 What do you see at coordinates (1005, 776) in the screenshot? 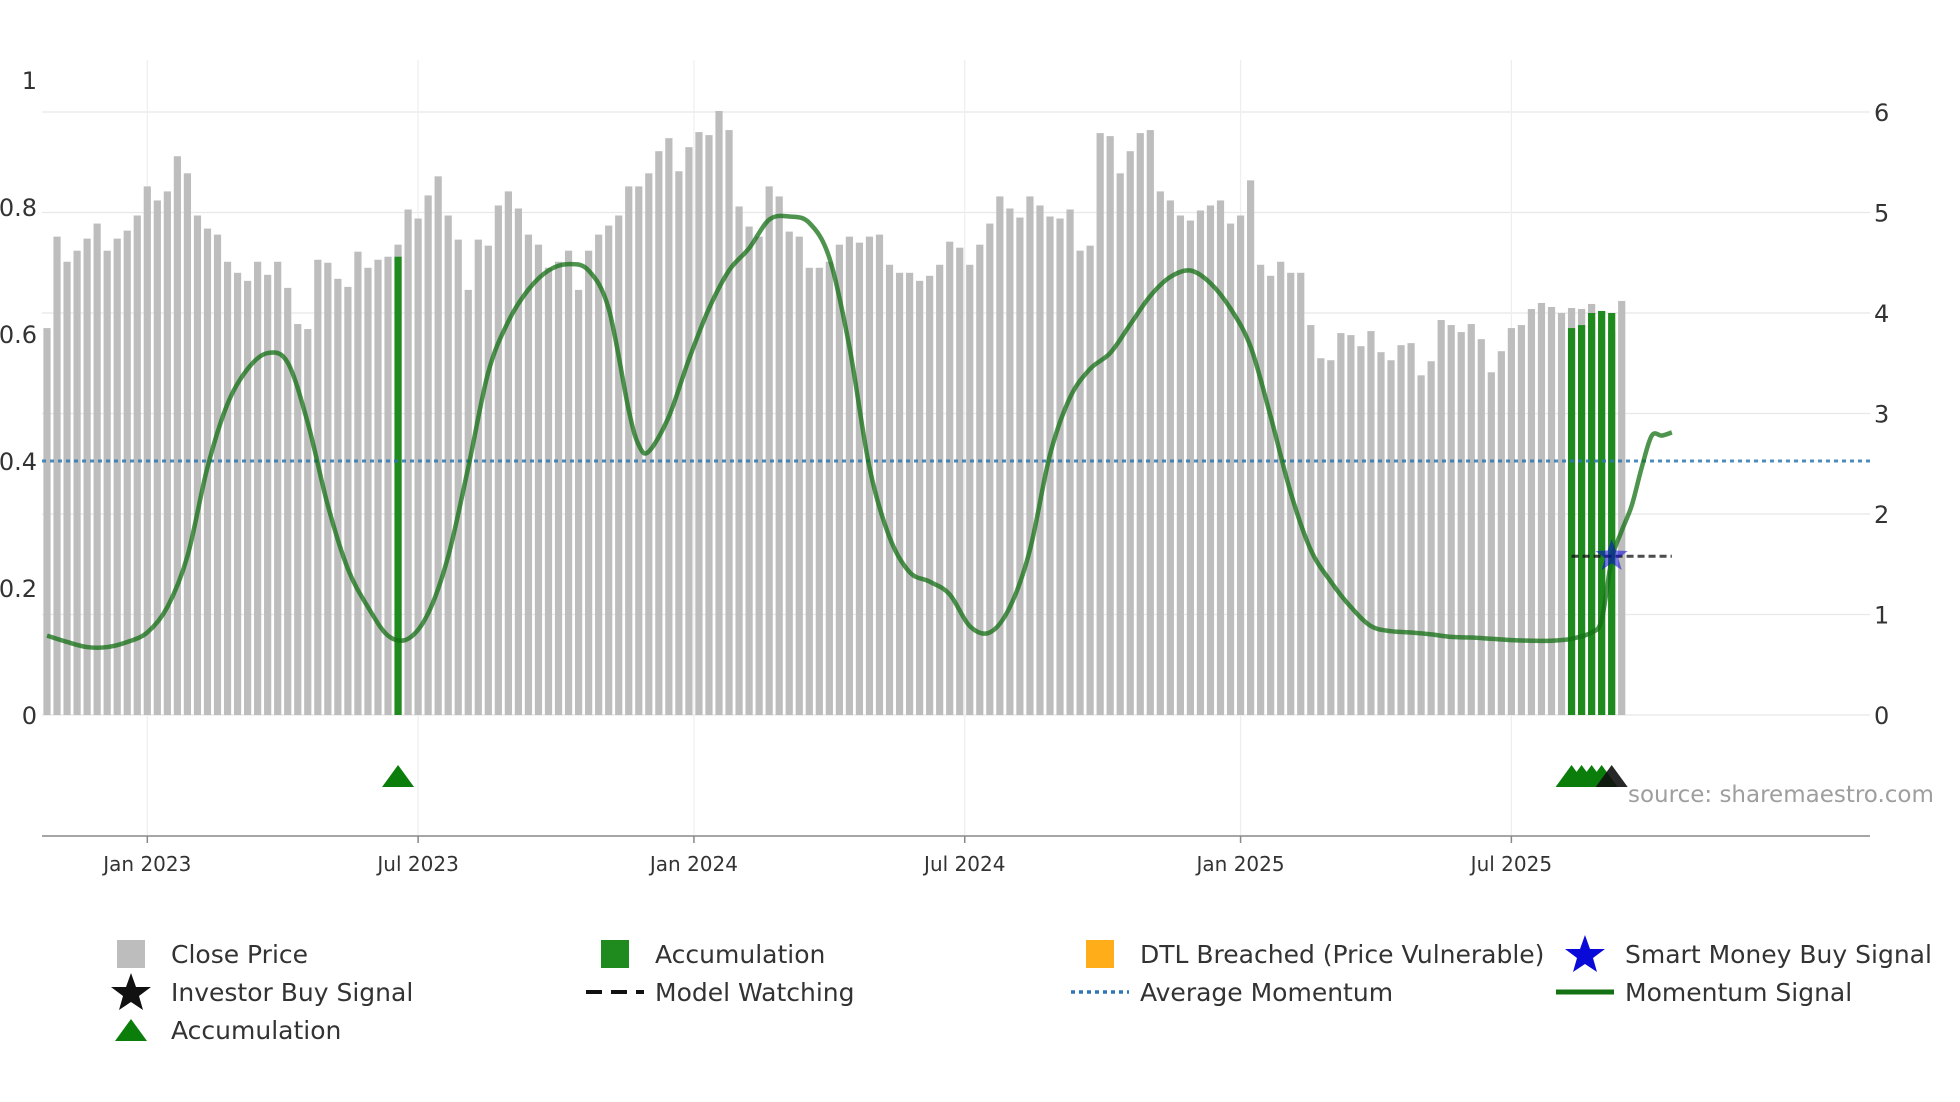
I see `signal-markers` at bounding box center [1005, 776].